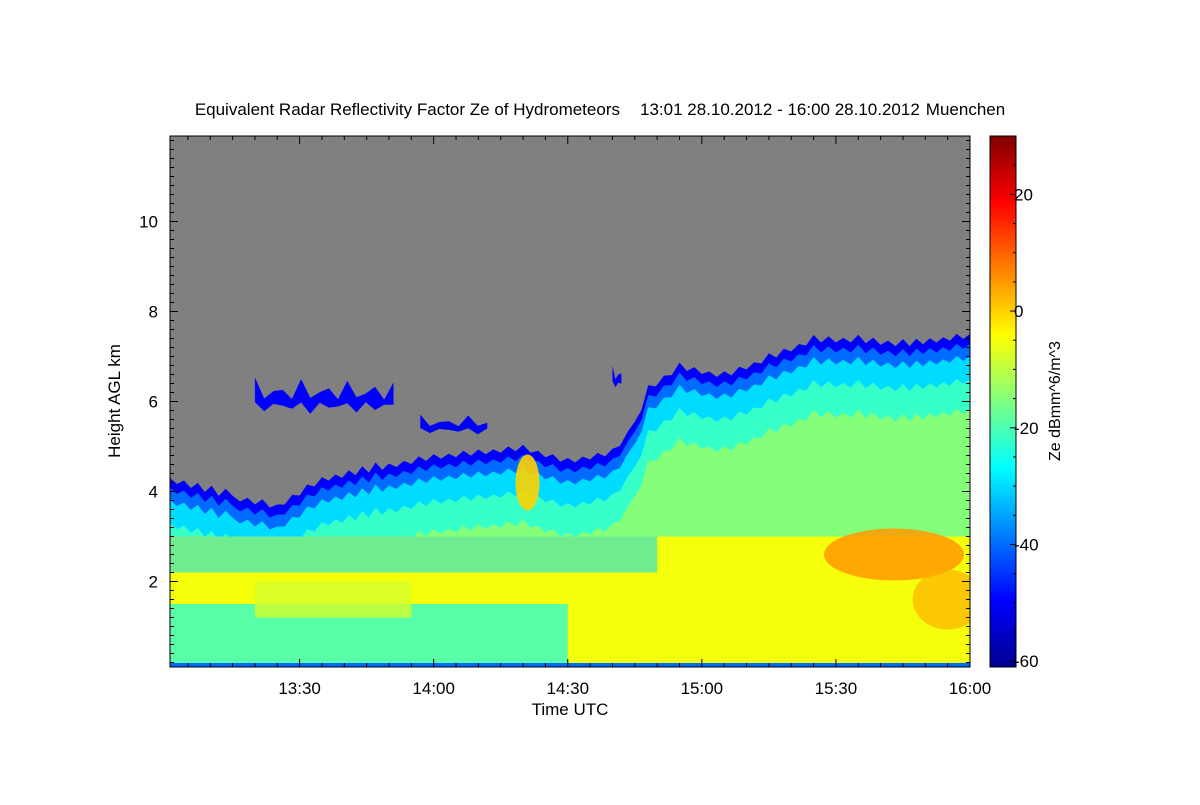 The height and width of the screenshot is (805, 1200). What do you see at coordinates (414, 554) in the screenshot?
I see `mixed-band` at bounding box center [414, 554].